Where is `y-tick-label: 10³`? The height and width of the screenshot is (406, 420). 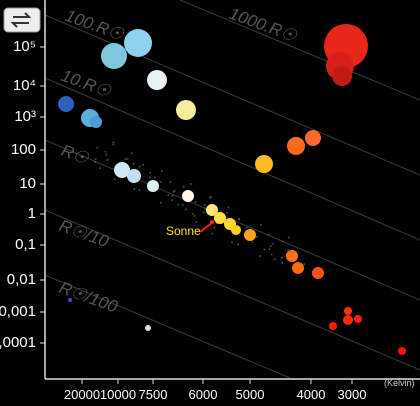 y-tick-label: 10³ is located at coordinates (25, 116).